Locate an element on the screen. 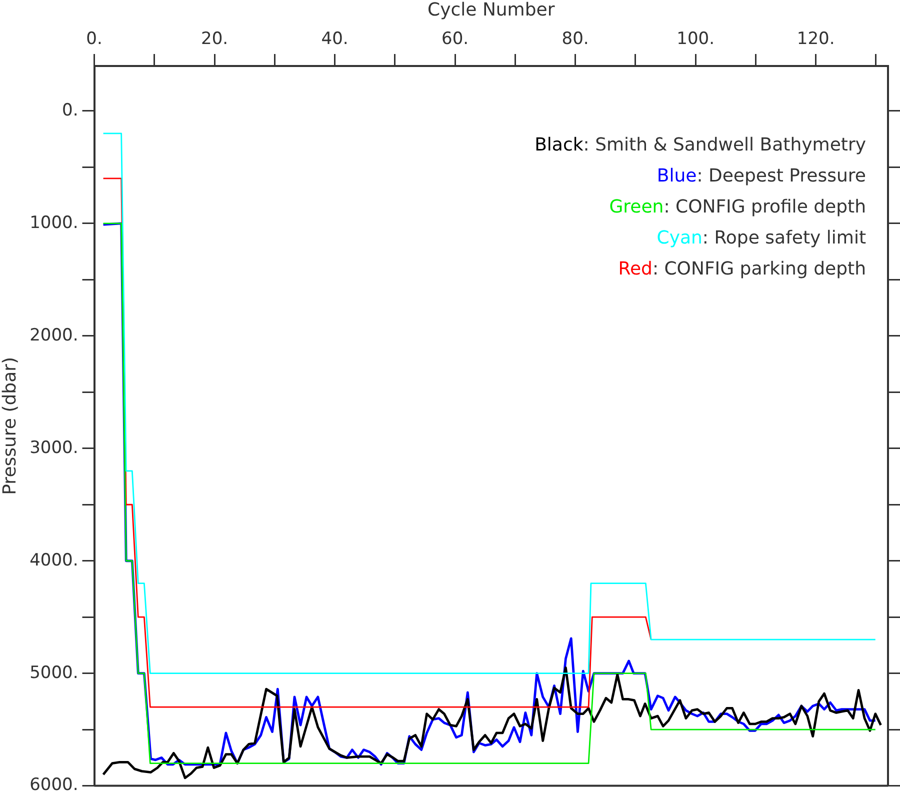 The height and width of the screenshot is (800, 900). x-axis-title: Cycle Number is located at coordinates (492, 10).